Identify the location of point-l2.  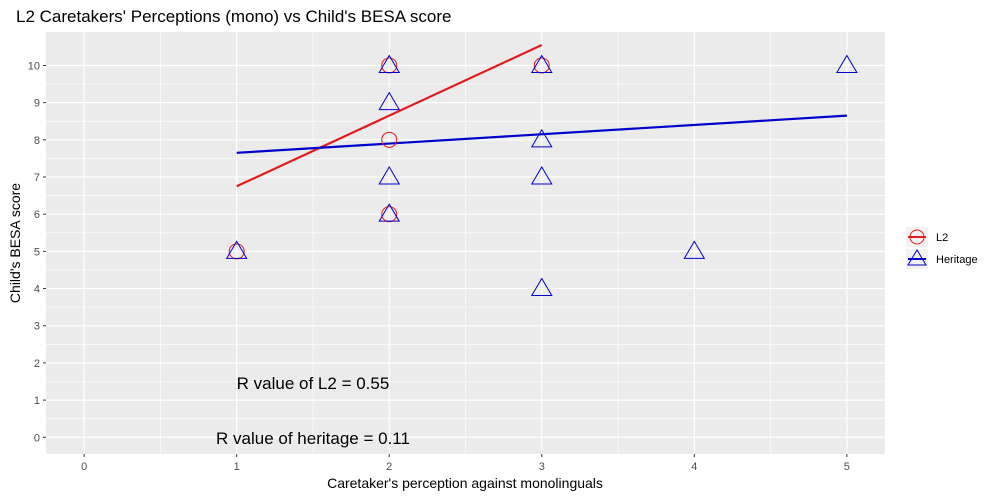
(389, 139).